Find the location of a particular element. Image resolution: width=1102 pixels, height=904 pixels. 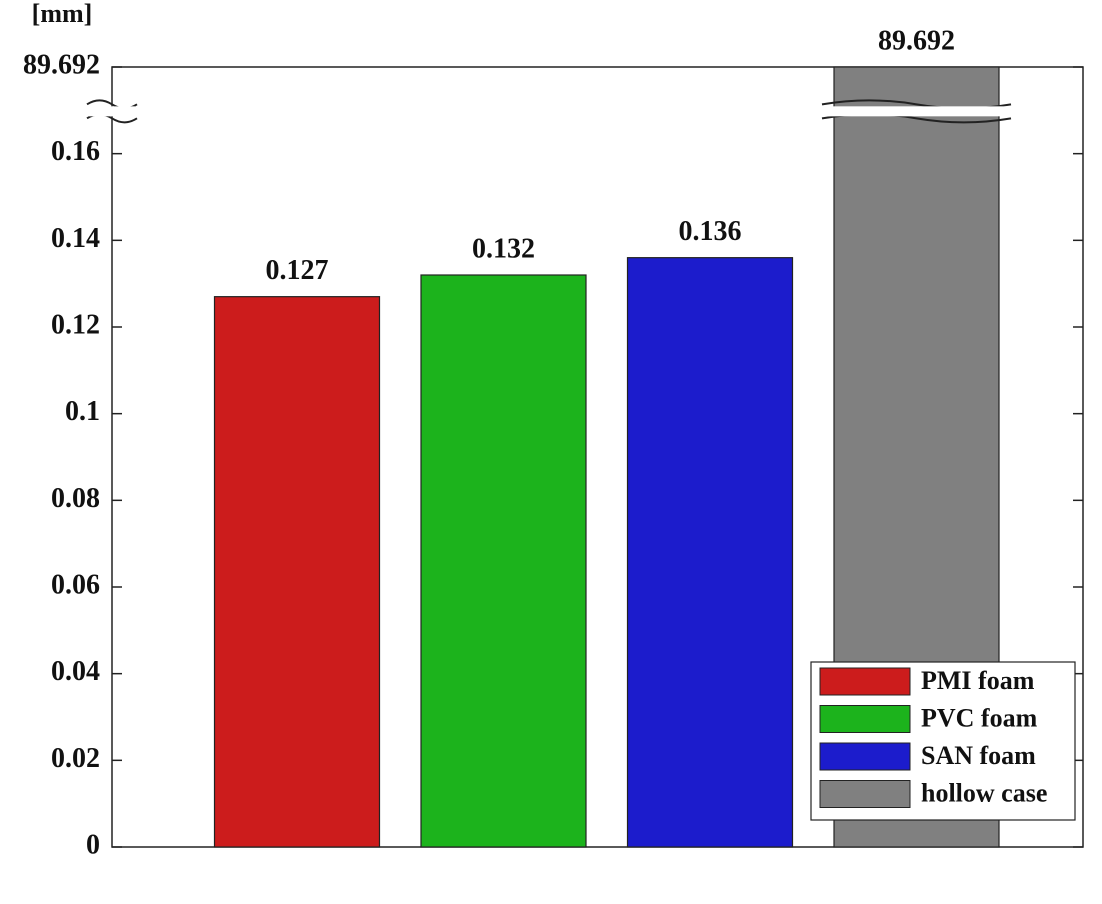

y-tick-label: 0.02 is located at coordinates (75, 758).